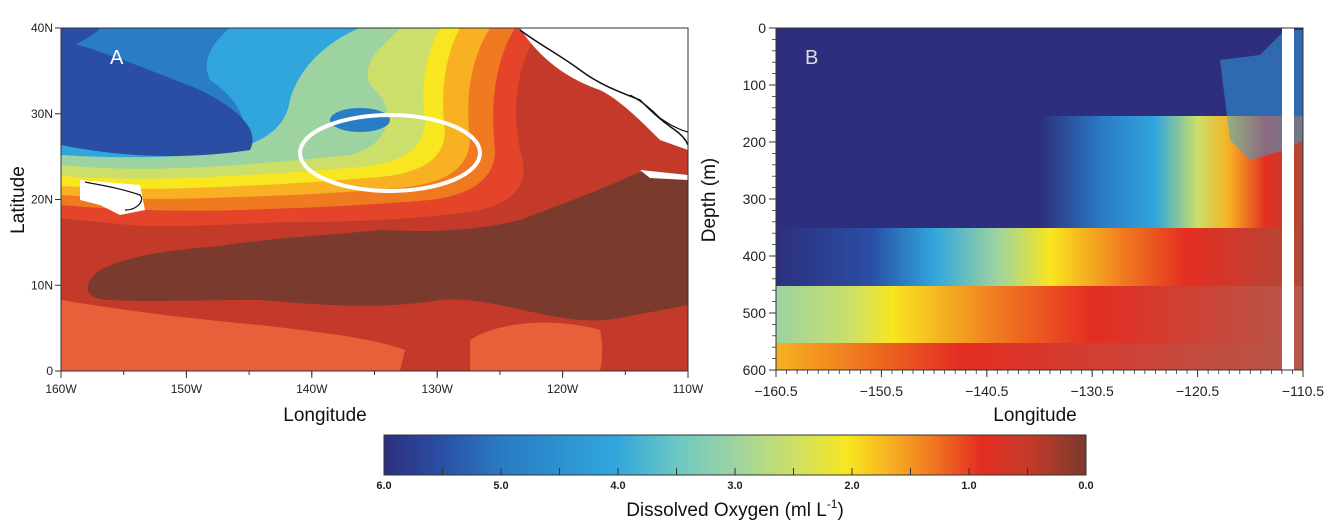 This screenshot has height=526, width=1337. I want to click on colorbar-tick-label: 6.0, so click(383, 486).